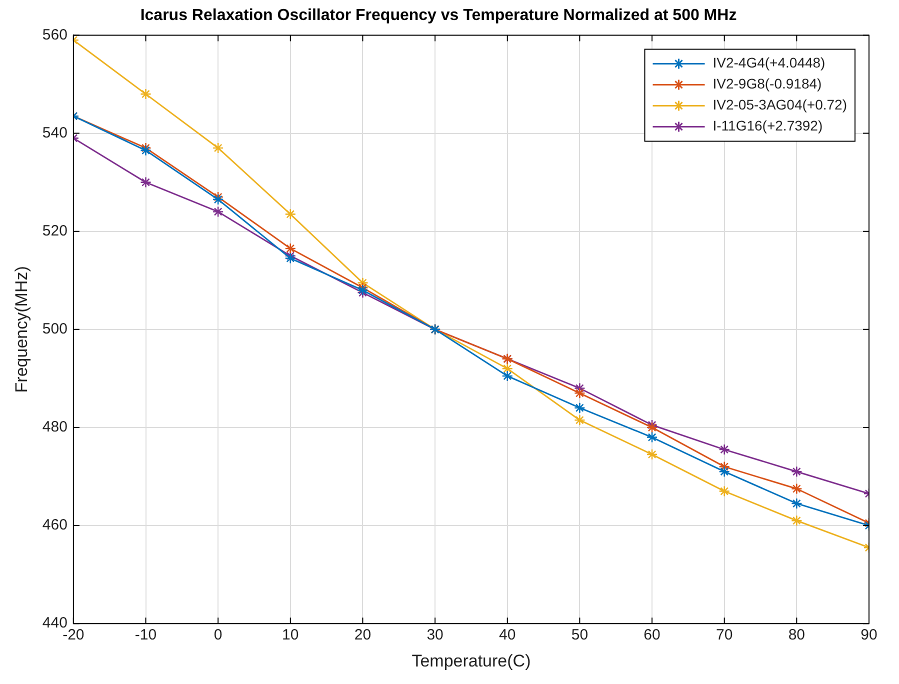  What do you see at coordinates (55, 329) in the screenshot?
I see `y-tick-label: 500` at bounding box center [55, 329].